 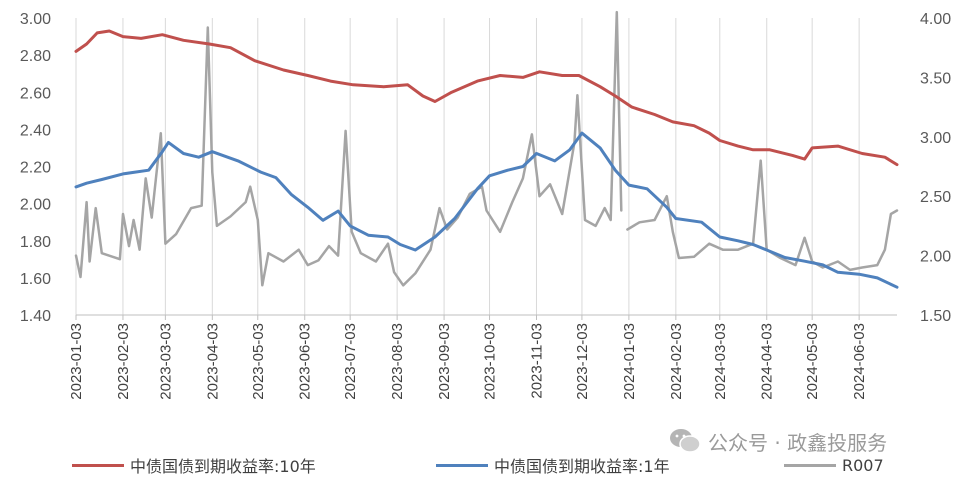 What do you see at coordinates (935, 316) in the screenshot?
I see `y-right-tick-label: 1.50` at bounding box center [935, 316].